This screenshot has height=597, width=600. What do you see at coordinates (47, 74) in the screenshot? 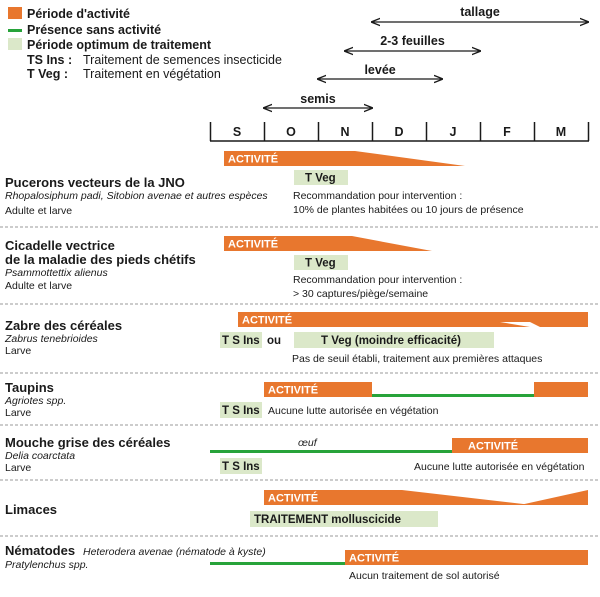
I see `legend-t-veg-abbr: T Veg :` at bounding box center [47, 74].